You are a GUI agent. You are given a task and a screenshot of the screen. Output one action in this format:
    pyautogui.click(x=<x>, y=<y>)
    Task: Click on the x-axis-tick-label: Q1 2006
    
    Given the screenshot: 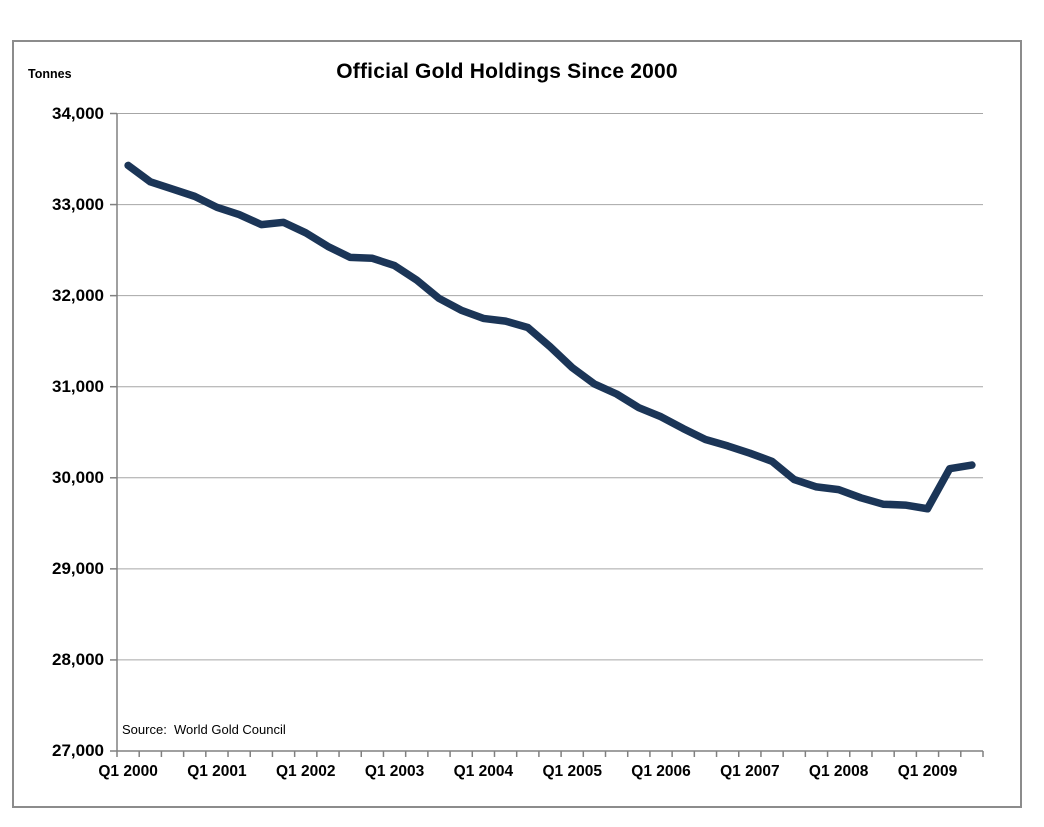 What is the action you would take?
    pyautogui.click(x=661, y=771)
    